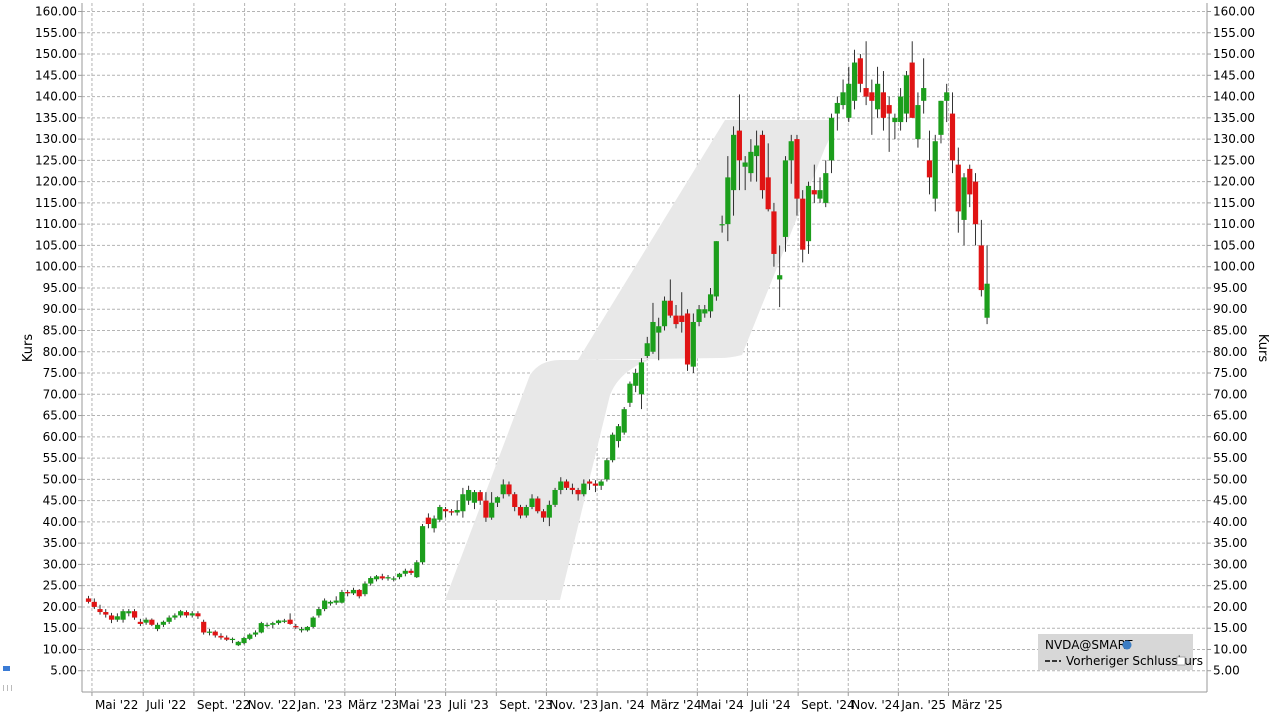 The width and height of the screenshot is (1279, 725). What do you see at coordinates (1230, 607) in the screenshot?
I see `y-tick-label-right: 20.00` at bounding box center [1230, 607].